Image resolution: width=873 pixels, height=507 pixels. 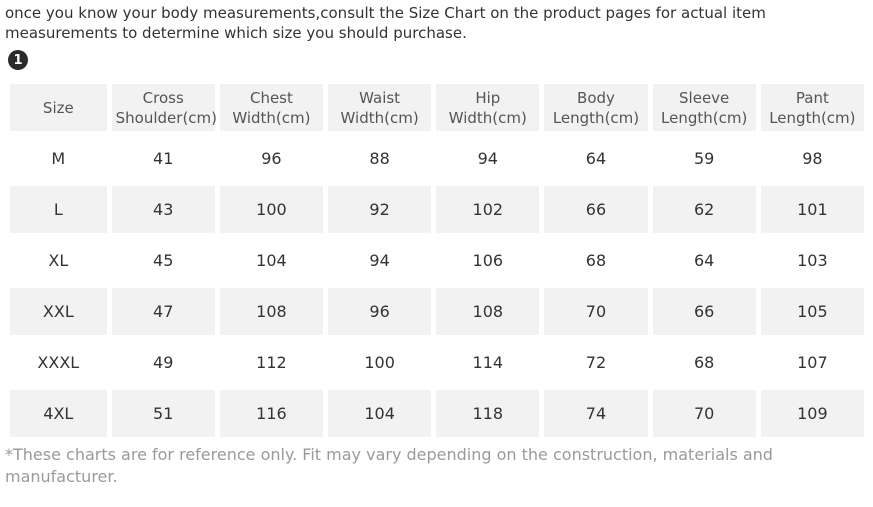 I want to click on measurement-cell: 102, so click(x=488, y=209).